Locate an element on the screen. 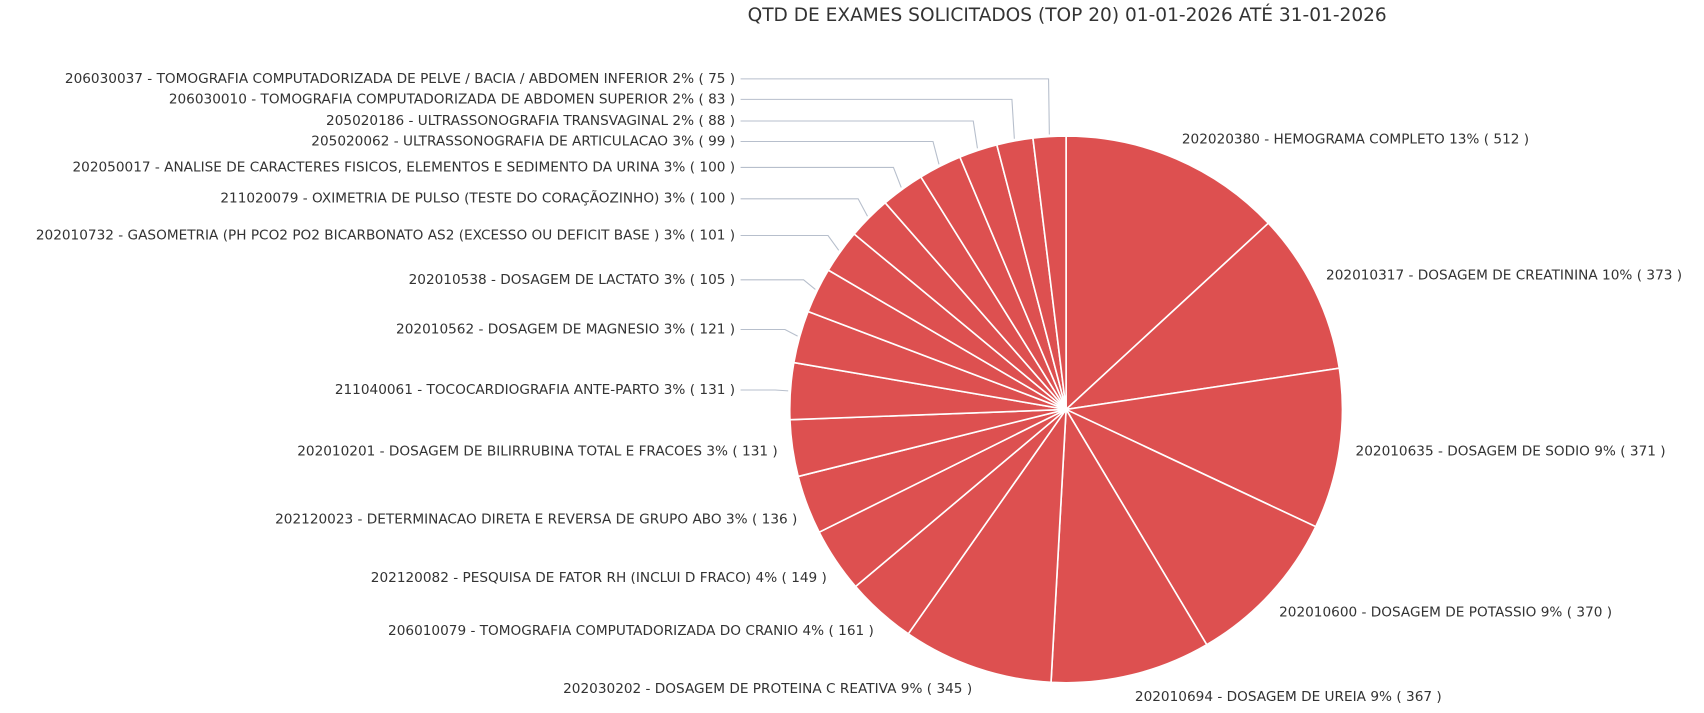 The width and height of the screenshot is (1704, 713). value-label: ( 88 ) is located at coordinates (716, 121).